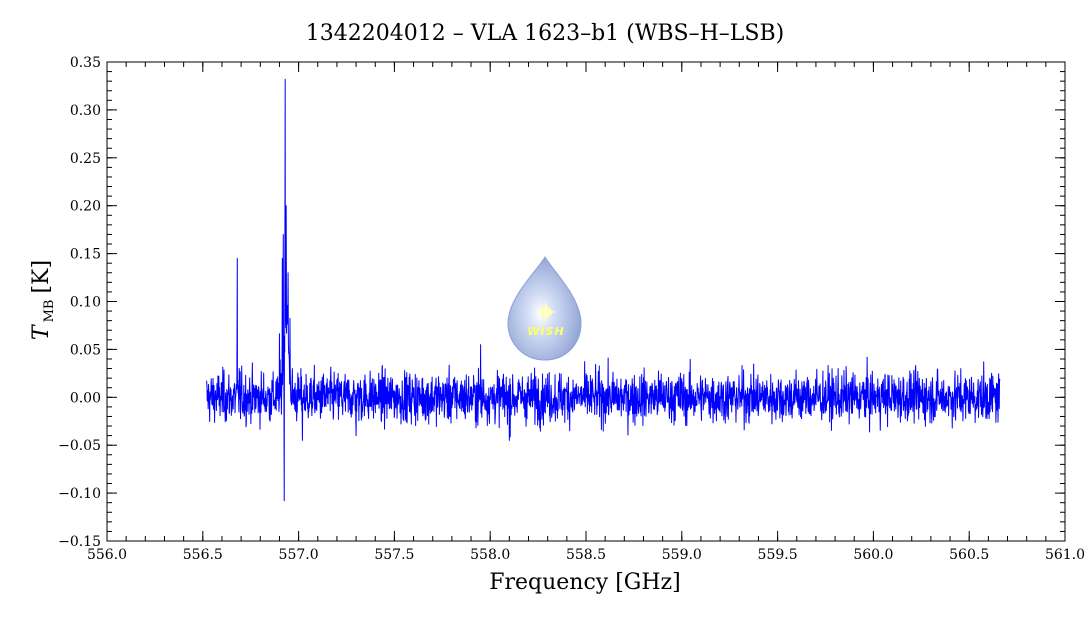 The image size is (1090, 618). Describe the element at coordinates (107, 555) in the screenshot. I see `x-tick-label: 556.0` at that location.